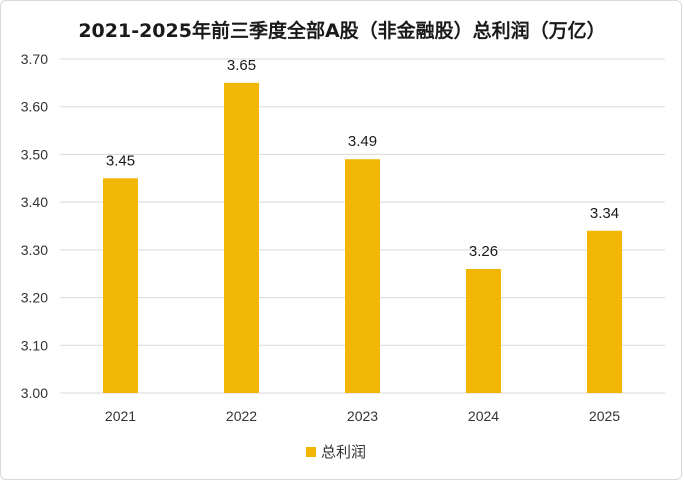 The width and height of the screenshot is (684, 482). I want to click on data-label-2024: 3.26, so click(483, 251).